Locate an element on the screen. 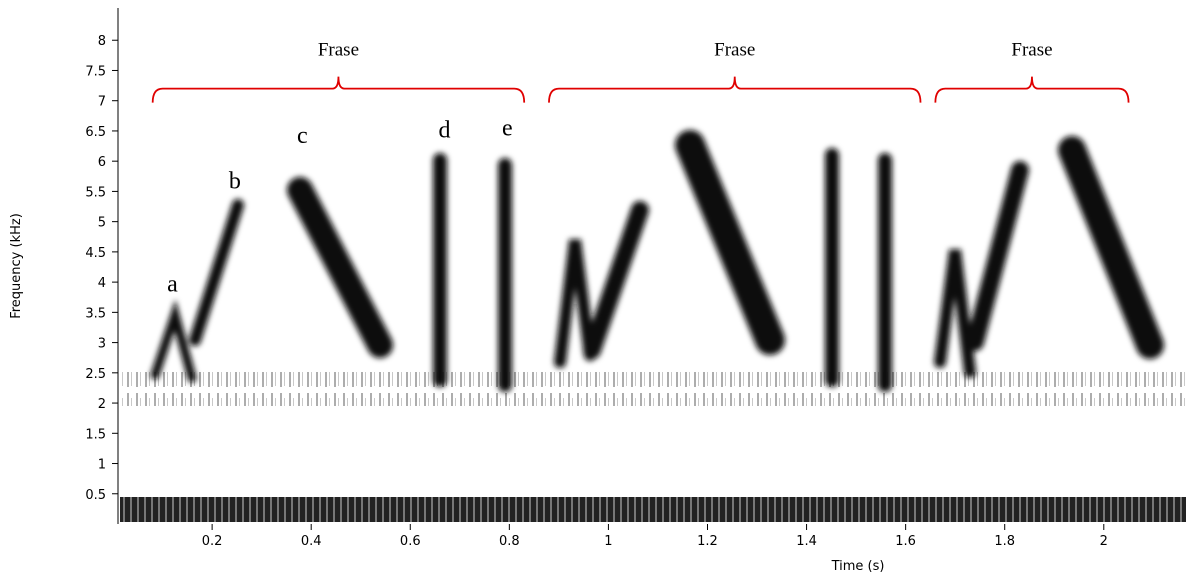  noise-band is located at coordinates (653, 389).